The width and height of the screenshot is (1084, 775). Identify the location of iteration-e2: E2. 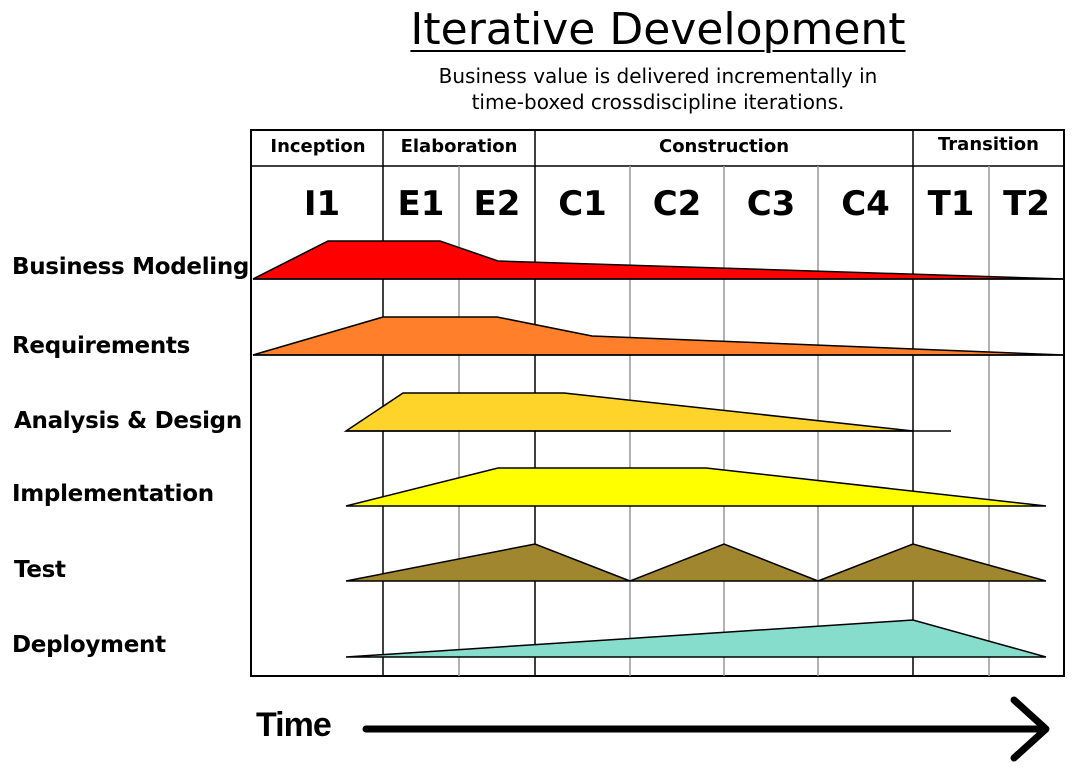
(497, 204).